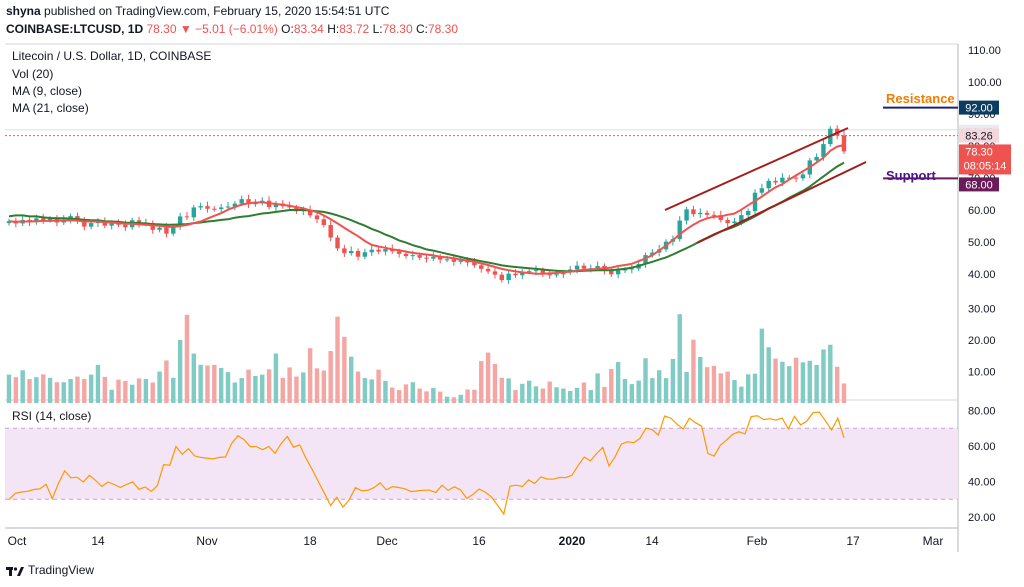  Describe the element at coordinates (308, 29) in the screenshot. I see `open-value: 83.34` at that location.